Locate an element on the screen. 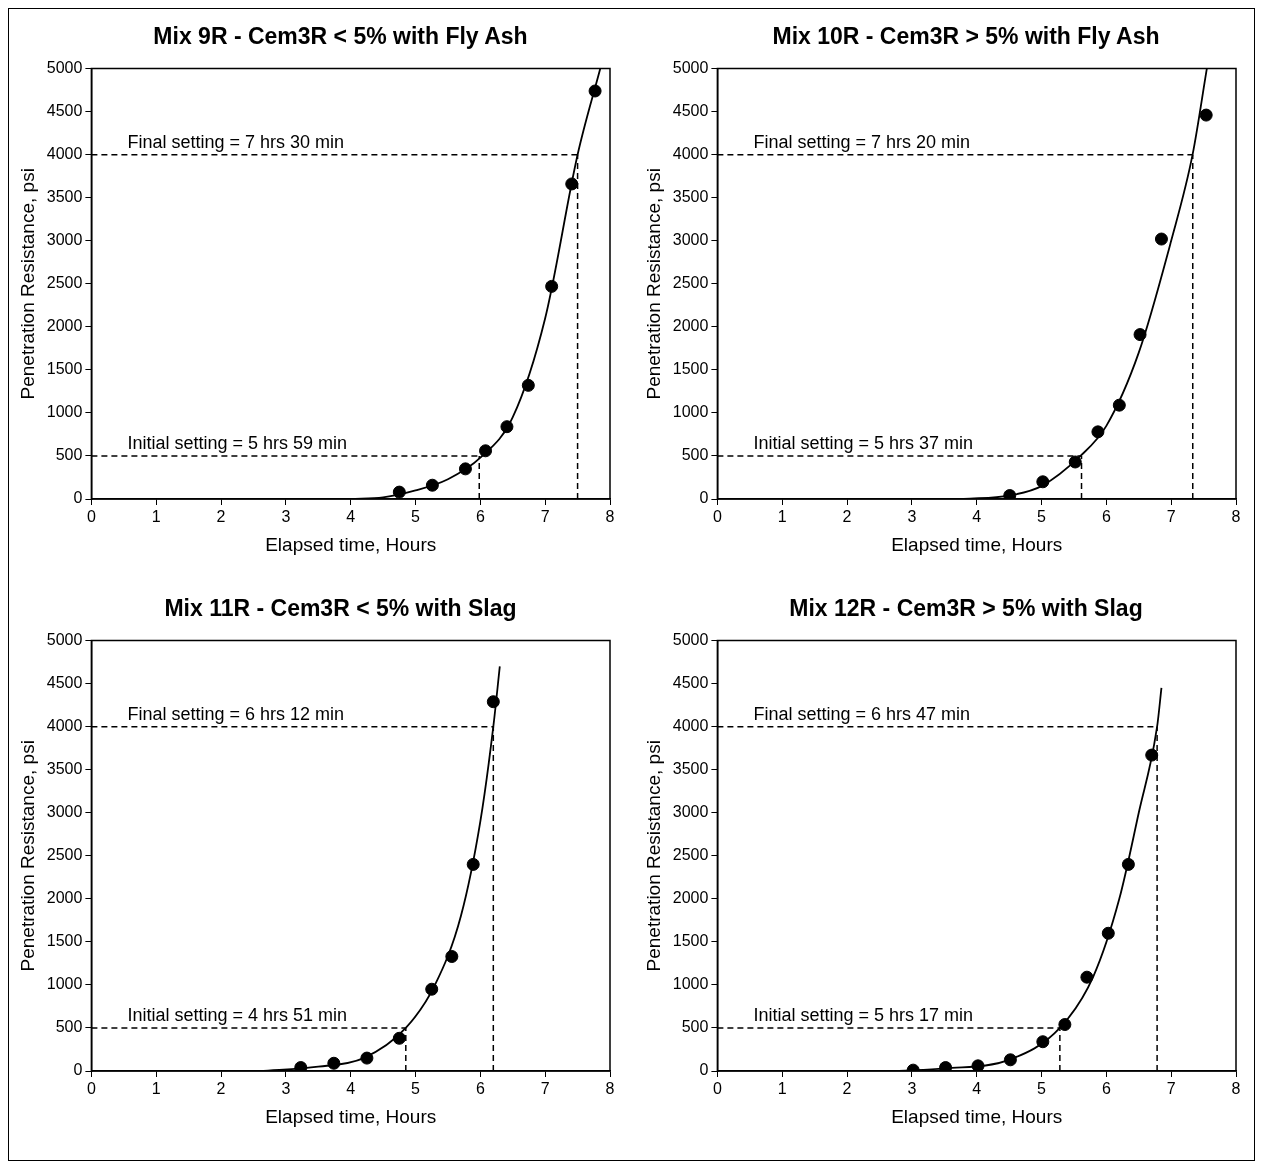 The image size is (1265, 1171). annotation: Initial setting = 5 hrs 37 min is located at coordinates (862, 442).